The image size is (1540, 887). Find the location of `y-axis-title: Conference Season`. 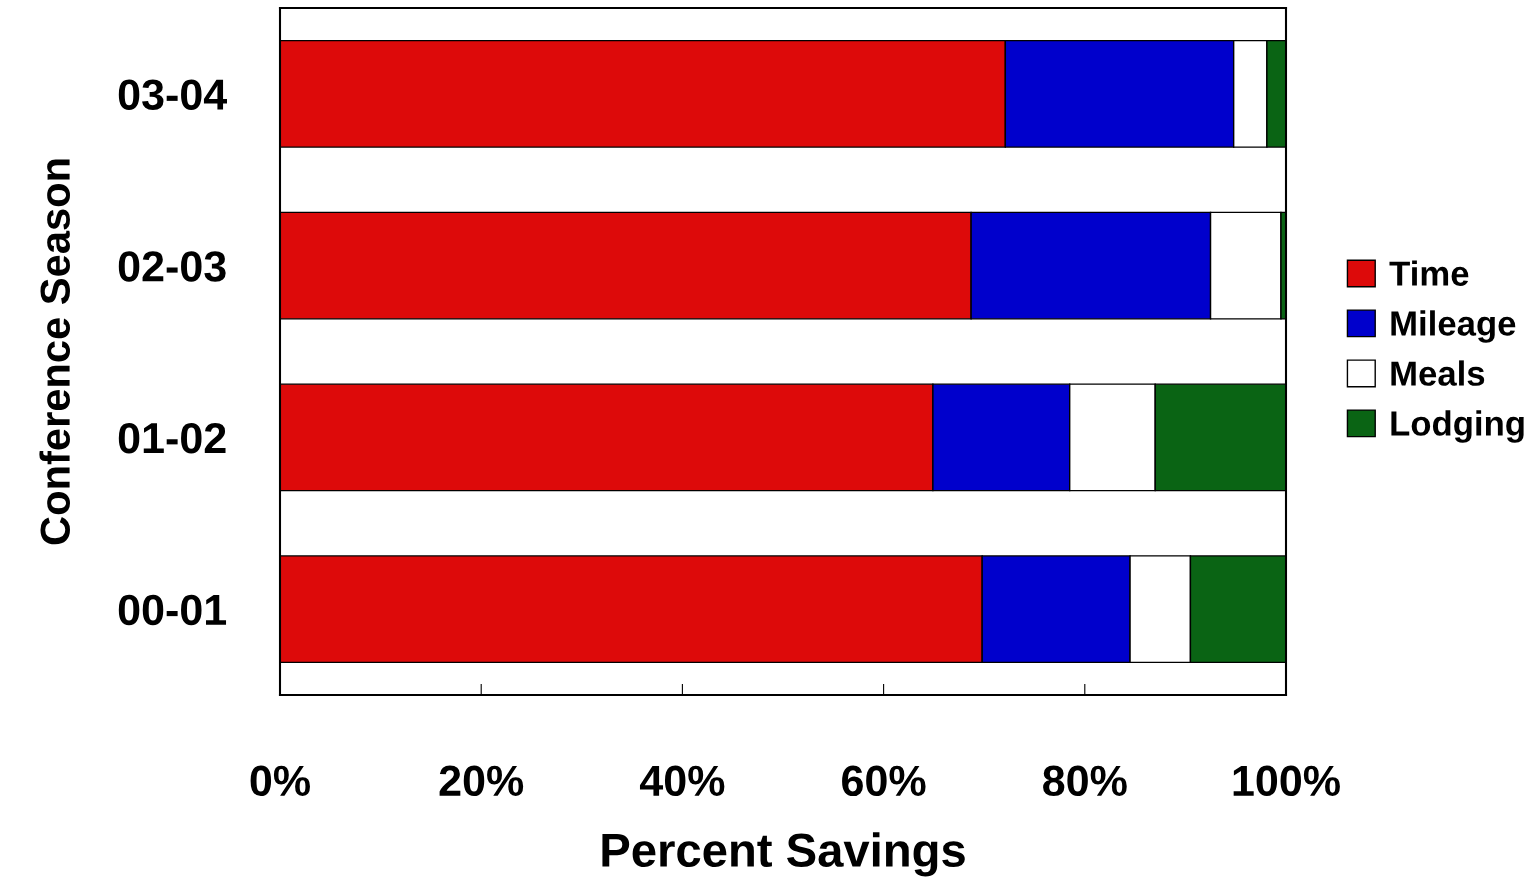

y-axis-title: Conference Season is located at coordinates (54, 352).